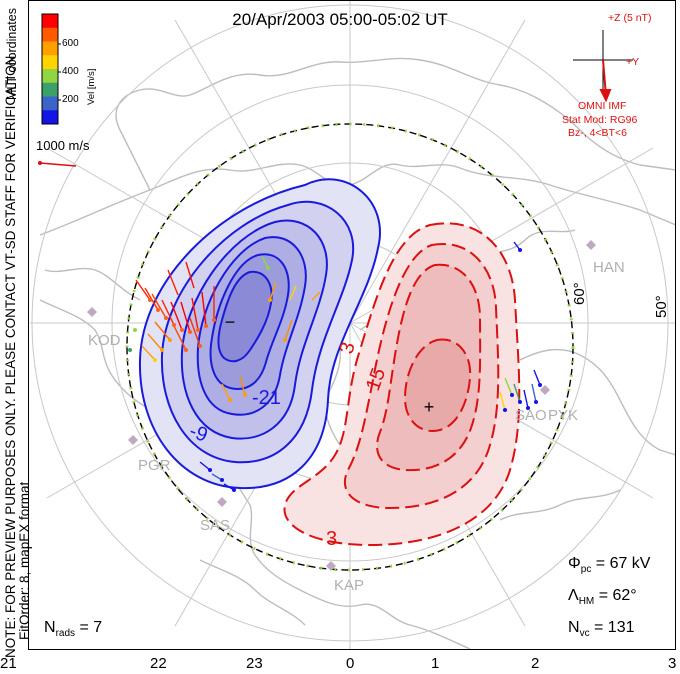  Describe the element at coordinates (266, 398) in the screenshot. I see `contour-label: -21` at that location.